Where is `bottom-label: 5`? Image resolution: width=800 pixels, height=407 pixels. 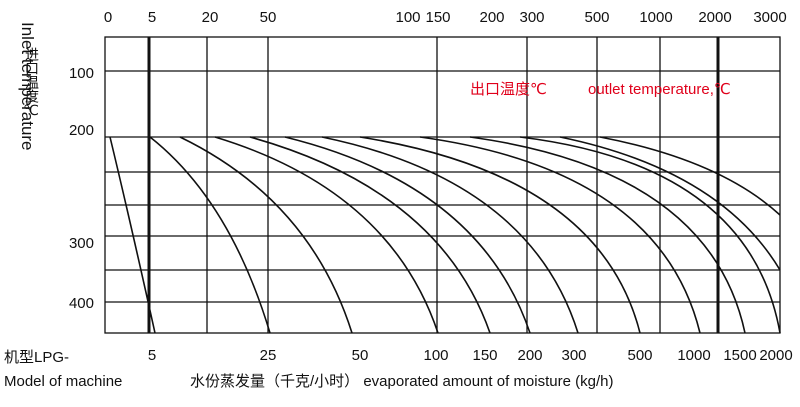 bottom-label: 5 is located at coordinates (152, 355).